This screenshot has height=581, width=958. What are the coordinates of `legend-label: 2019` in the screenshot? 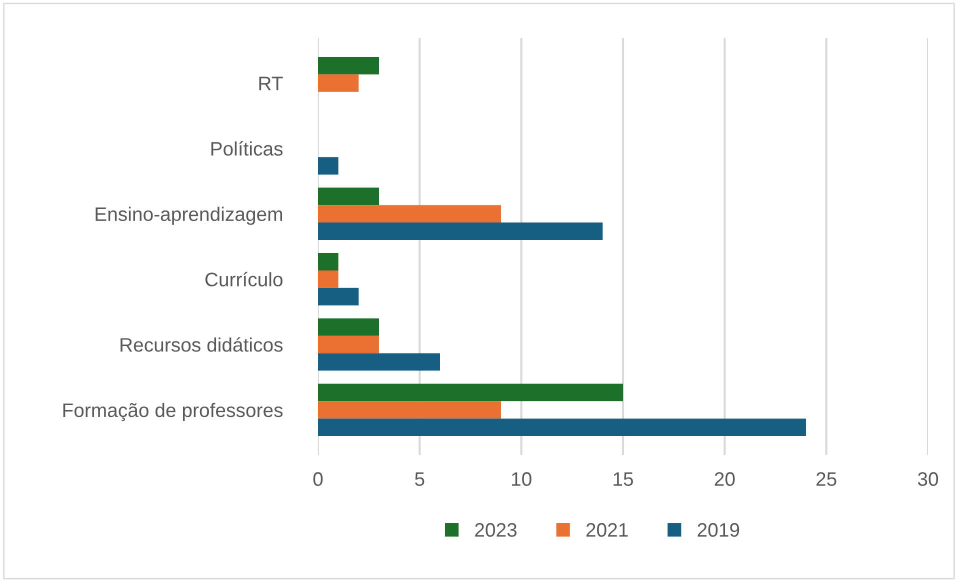 It's located at (719, 530).